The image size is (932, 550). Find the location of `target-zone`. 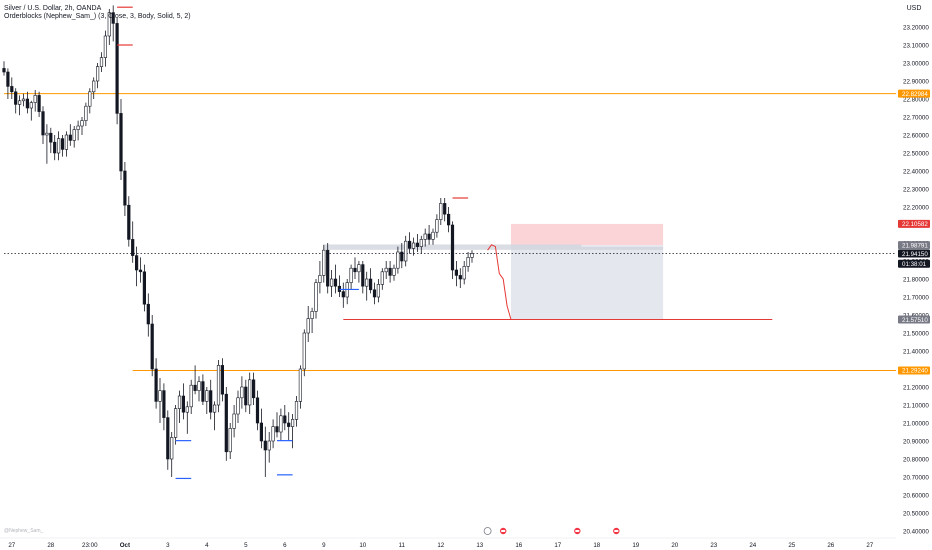

target-zone is located at coordinates (587, 234).